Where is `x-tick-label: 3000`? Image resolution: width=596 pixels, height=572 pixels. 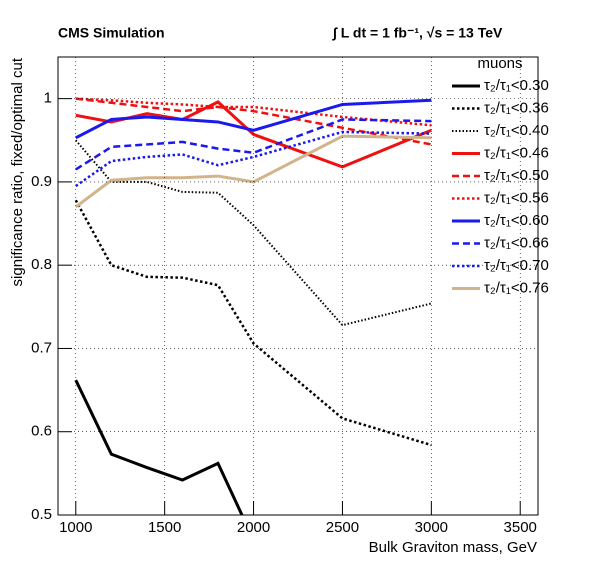 x-tick-label: 3000 is located at coordinates (431, 527).